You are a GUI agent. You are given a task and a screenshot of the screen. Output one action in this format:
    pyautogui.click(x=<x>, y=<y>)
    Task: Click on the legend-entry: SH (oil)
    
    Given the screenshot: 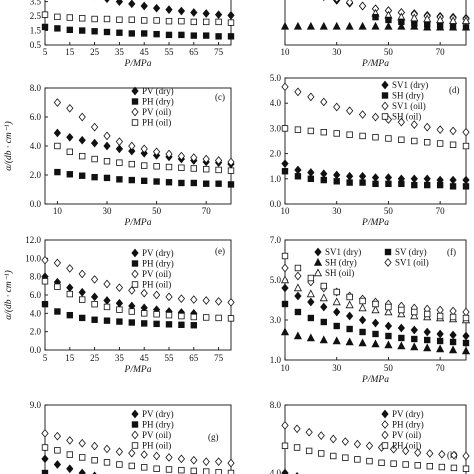 What is the action you would take?
    pyautogui.click(x=339, y=273)
    